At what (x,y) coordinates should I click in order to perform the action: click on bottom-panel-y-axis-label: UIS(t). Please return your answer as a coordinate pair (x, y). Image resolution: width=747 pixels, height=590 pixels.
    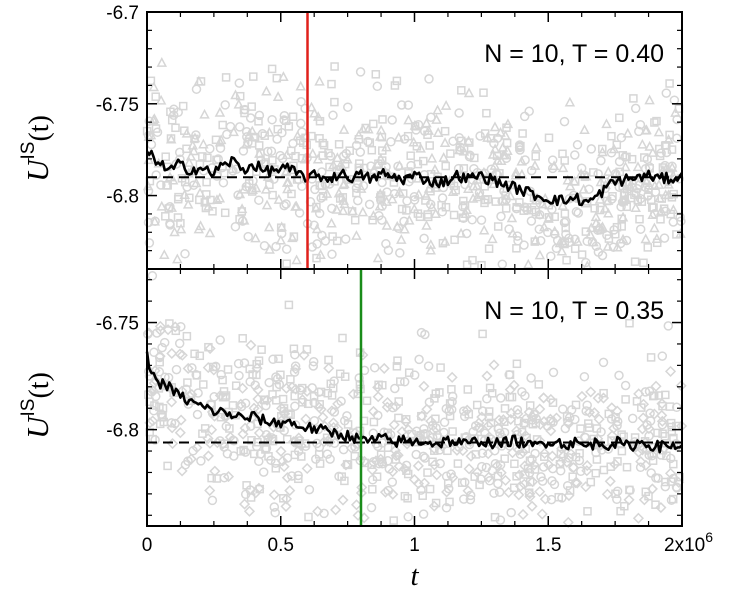
    Looking at the image, I should click on (36, 405).